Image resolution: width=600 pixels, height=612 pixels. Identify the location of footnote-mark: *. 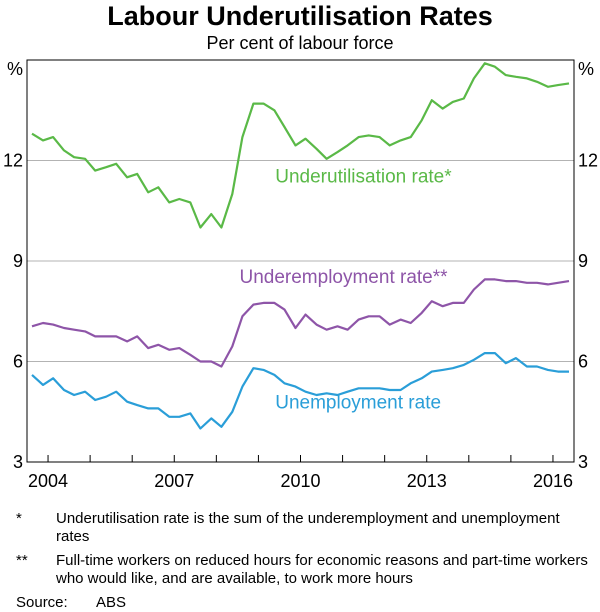
(19, 518).